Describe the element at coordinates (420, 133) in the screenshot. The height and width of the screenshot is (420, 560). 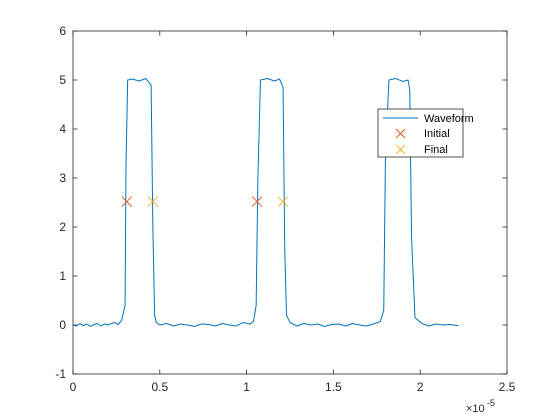
I see `legend-box` at that location.